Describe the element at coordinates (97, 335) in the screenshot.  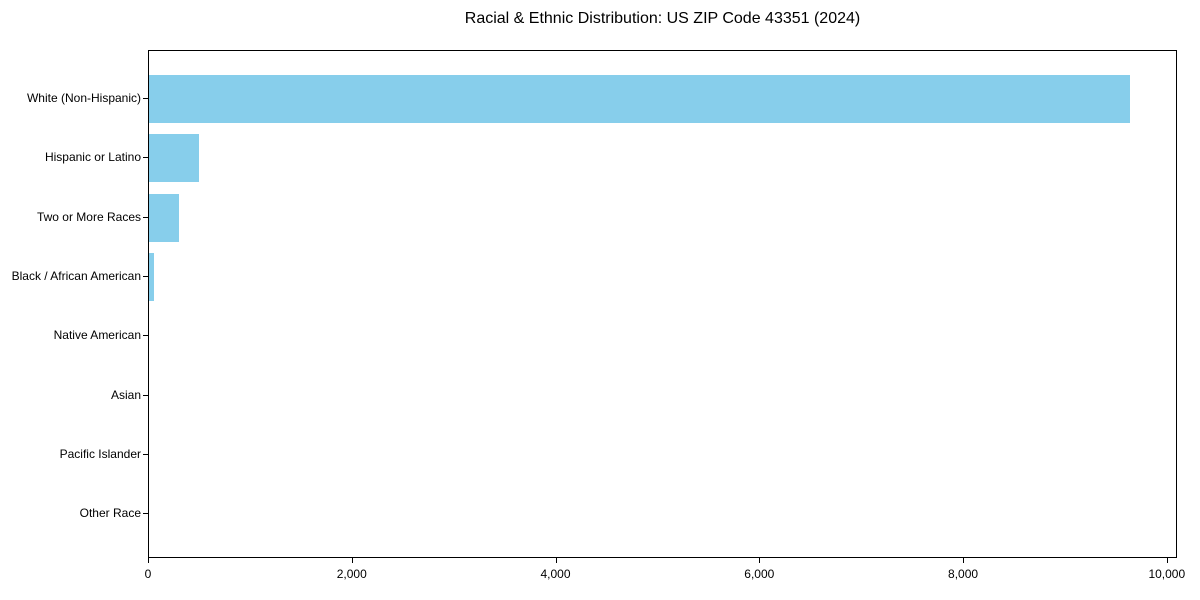
I see `y-tick-label: Native American` at that location.